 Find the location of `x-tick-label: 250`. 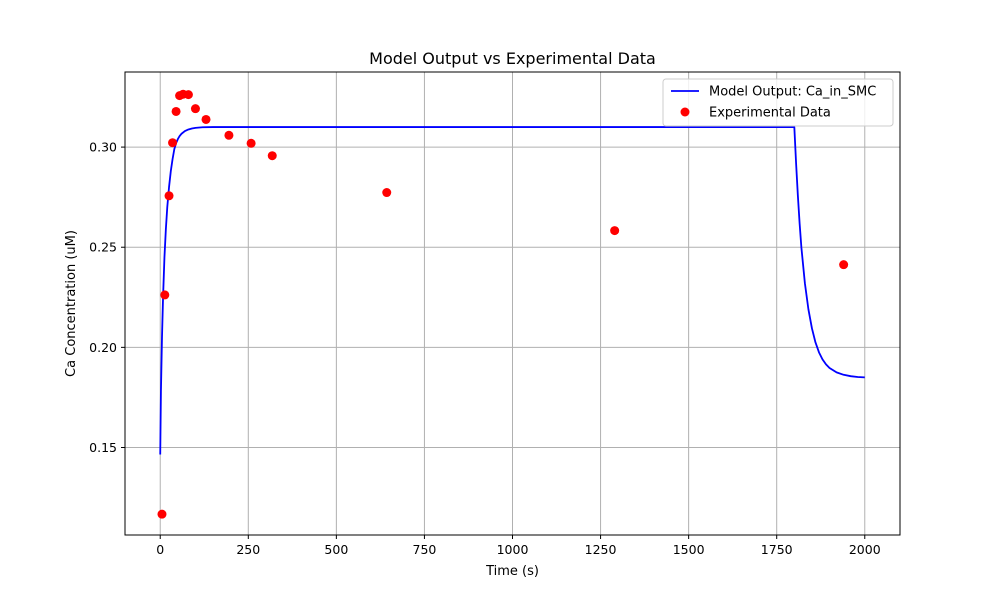

x-tick-label: 250 is located at coordinates (248, 549).